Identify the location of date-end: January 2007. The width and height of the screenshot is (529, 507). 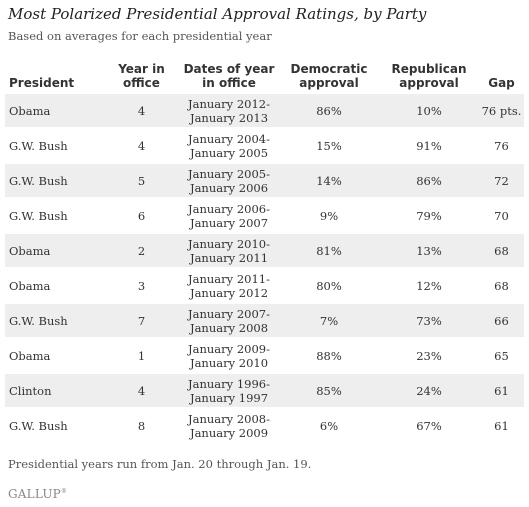
(229, 222).